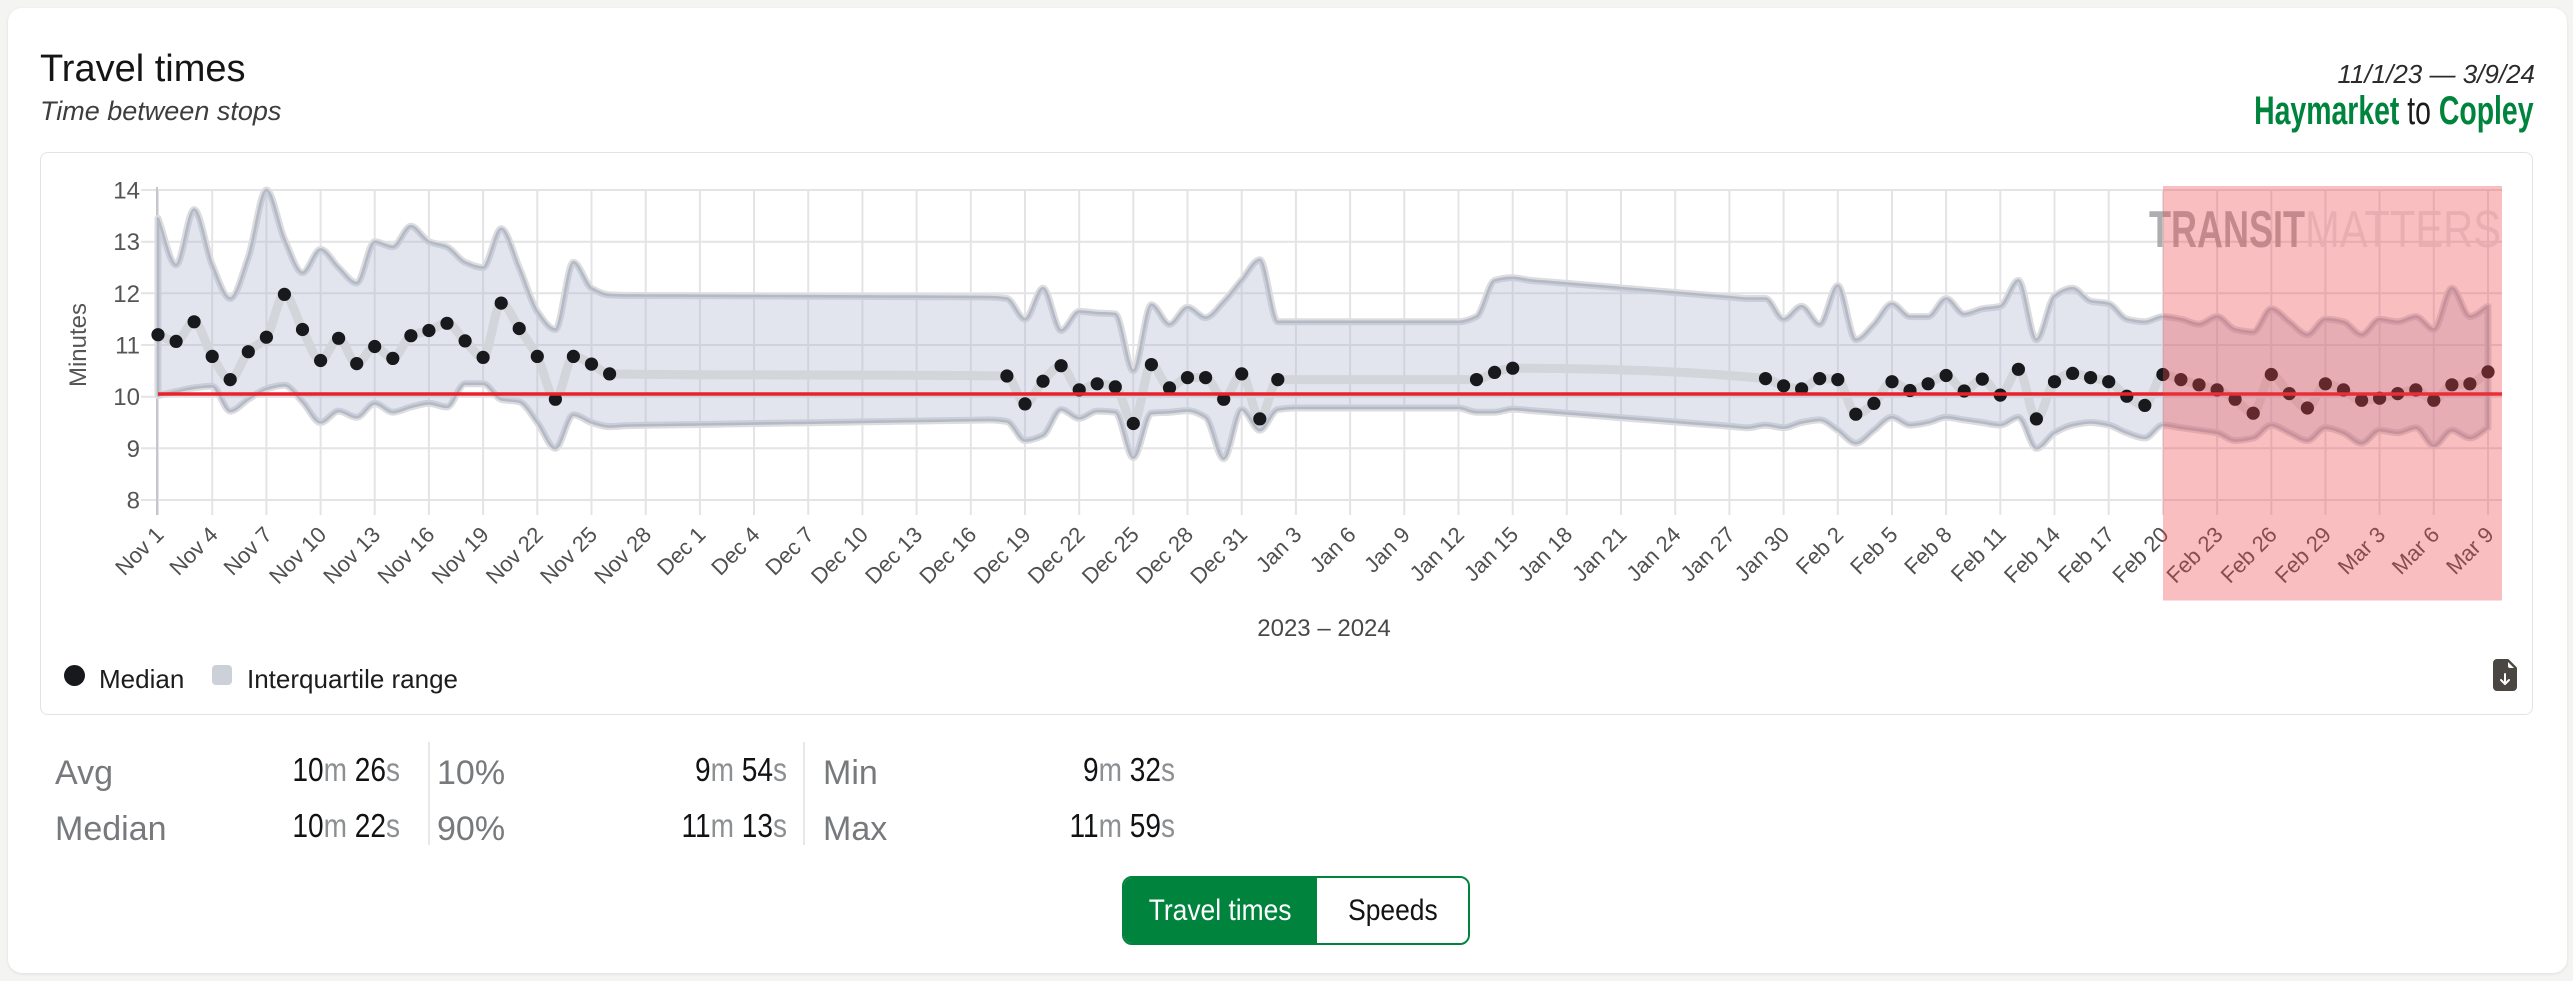 The width and height of the screenshot is (2573, 981). I want to click on svg-text: Dec 16, so click(947, 555).